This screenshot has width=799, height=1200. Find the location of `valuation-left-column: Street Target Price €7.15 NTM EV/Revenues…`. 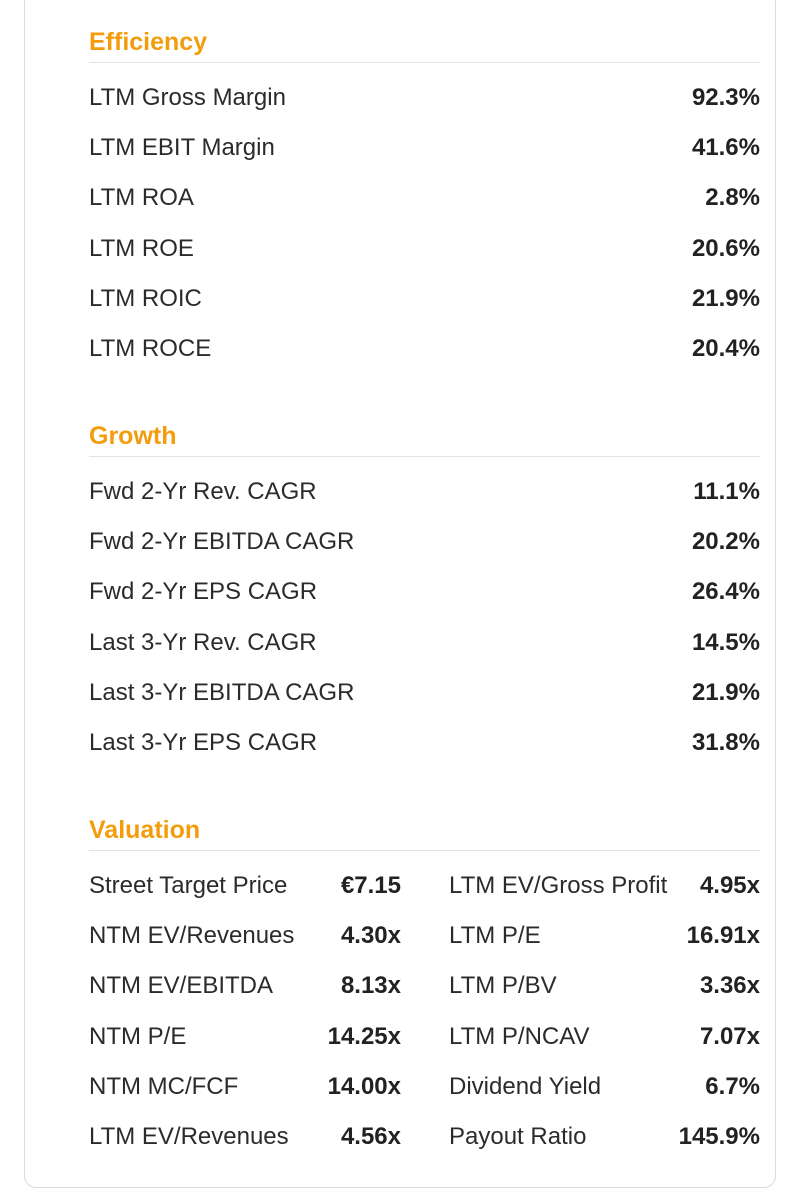

valuation-left-column: Street Target Price €7.15 NTM EV/Revenues… is located at coordinates (245, 1011).